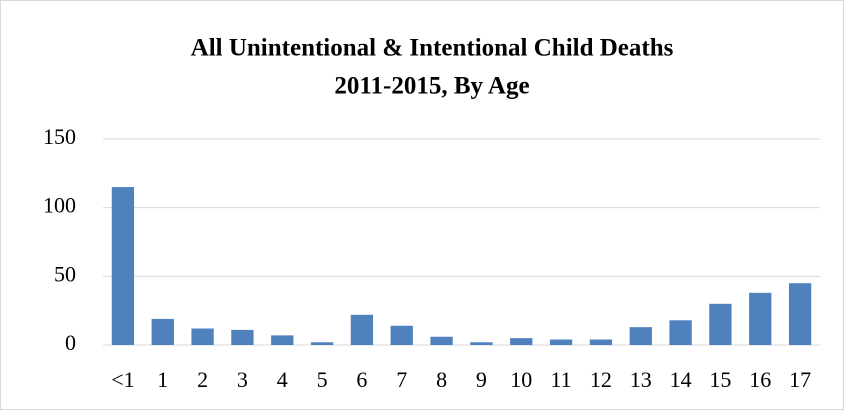  Describe the element at coordinates (361, 379) in the screenshot. I see `x-tick-label: 6` at that location.